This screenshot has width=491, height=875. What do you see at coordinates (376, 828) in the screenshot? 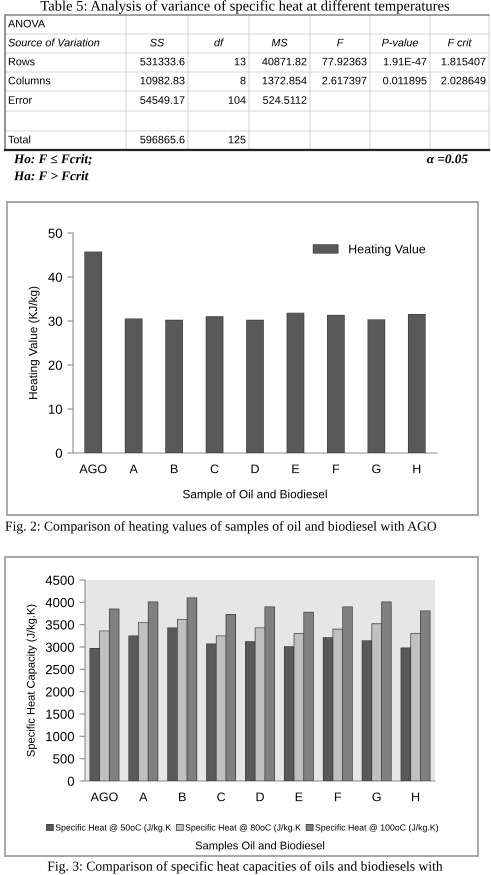
I see `legend-label: Specific Heat @ 100oC (J/kg.K)` at bounding box center [376, 828].